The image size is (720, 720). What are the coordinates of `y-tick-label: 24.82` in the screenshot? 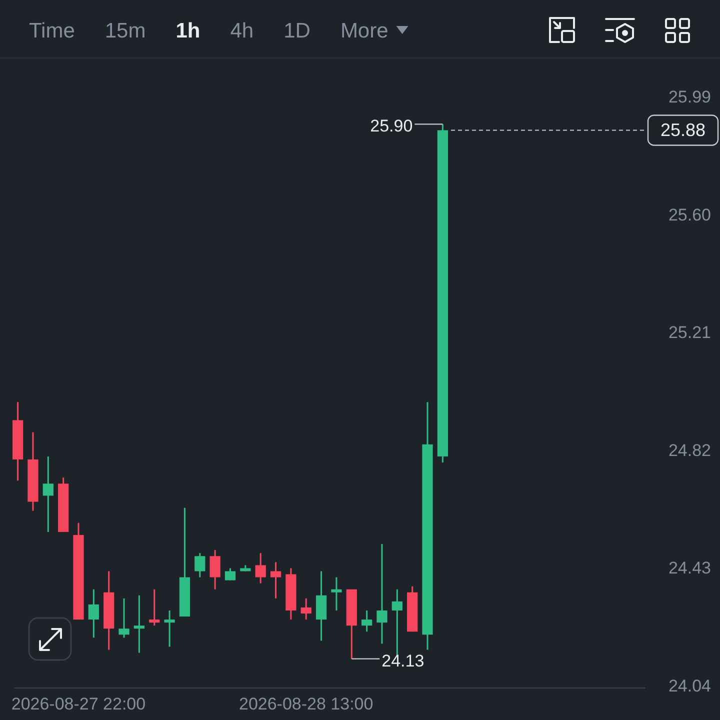 It's located at (689, 450).